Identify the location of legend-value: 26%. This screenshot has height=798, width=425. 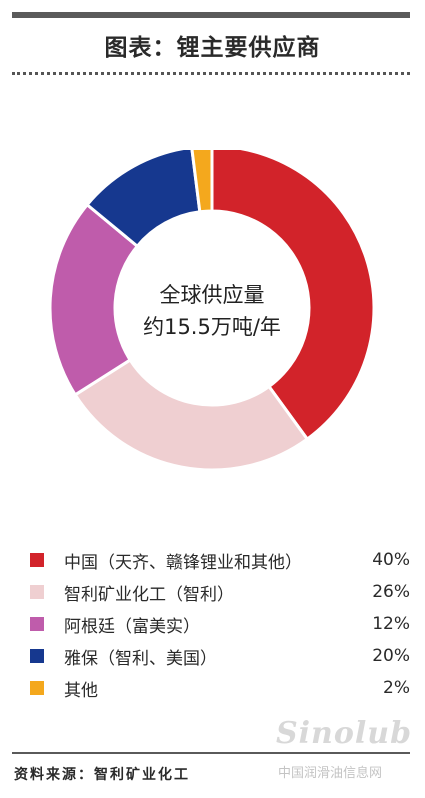
(391, 592).